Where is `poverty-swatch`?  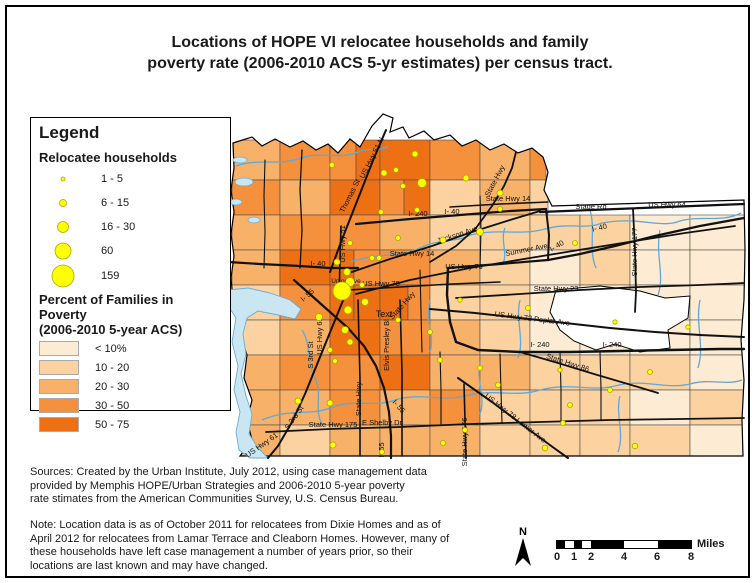 poverty-swatch is located at coordinates (59, 348).